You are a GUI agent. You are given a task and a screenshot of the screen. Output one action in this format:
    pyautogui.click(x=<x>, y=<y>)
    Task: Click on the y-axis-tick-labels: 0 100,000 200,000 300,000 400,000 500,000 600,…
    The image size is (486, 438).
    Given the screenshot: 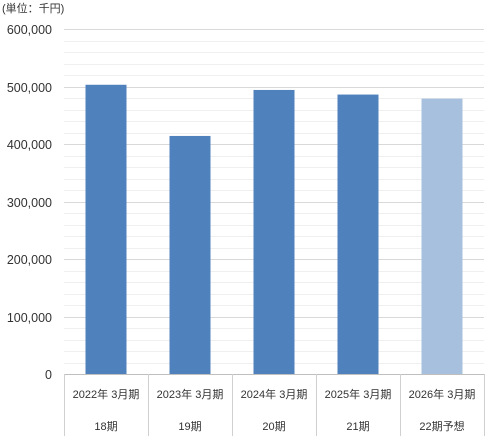 What is the action you would take?
    pyautogui.click(x=29, y=202)
    